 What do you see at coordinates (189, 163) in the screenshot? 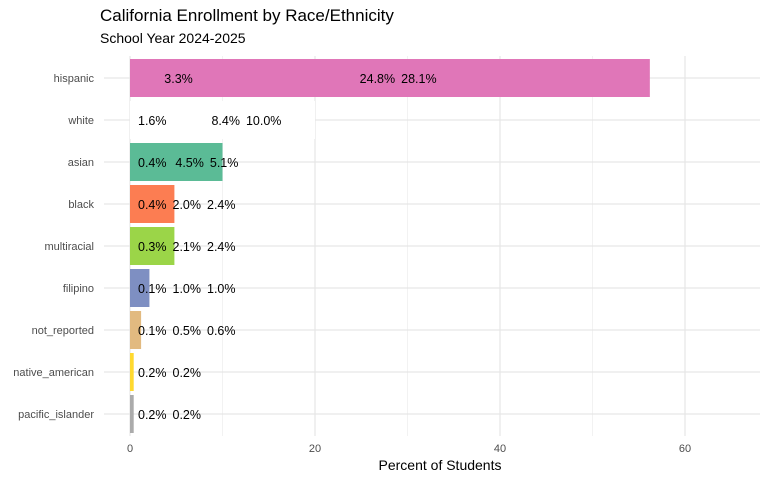
I see `data-label: 4.5%` at bounding box center [189, 163].